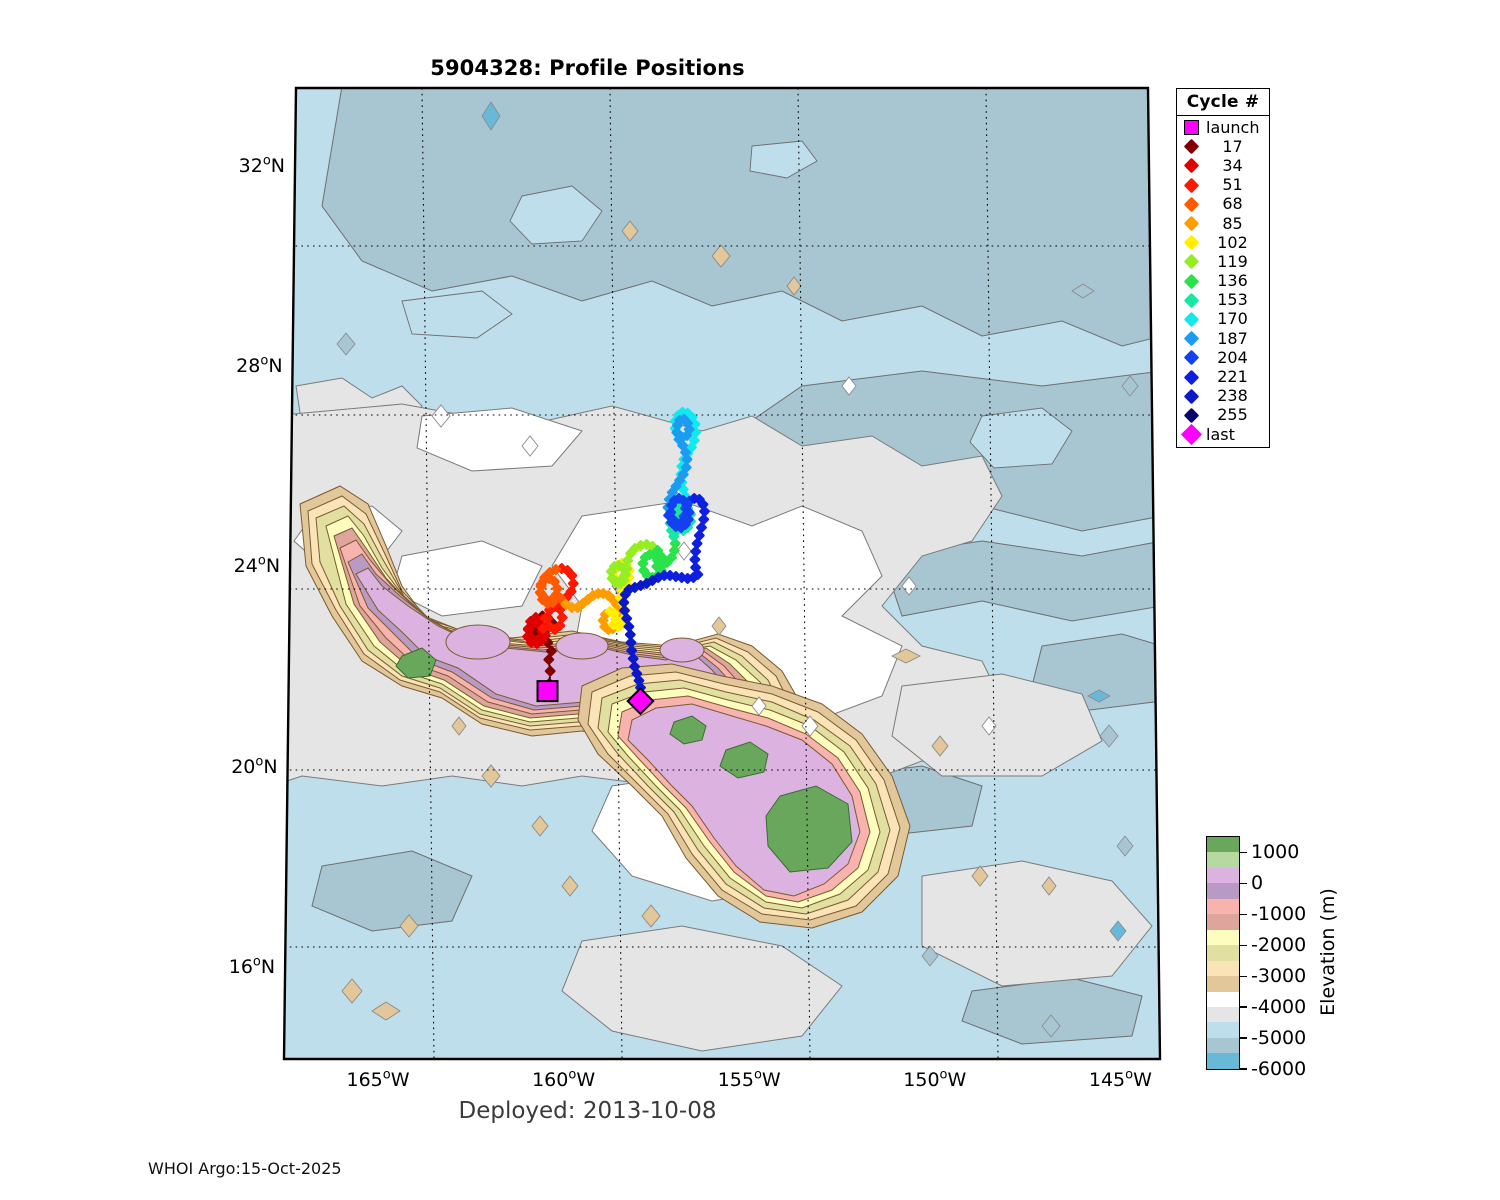  What do you see at coordinates (1232, 204) in the screenshot?
I see `legend-label: 68` at bounding box center [1232, 204].